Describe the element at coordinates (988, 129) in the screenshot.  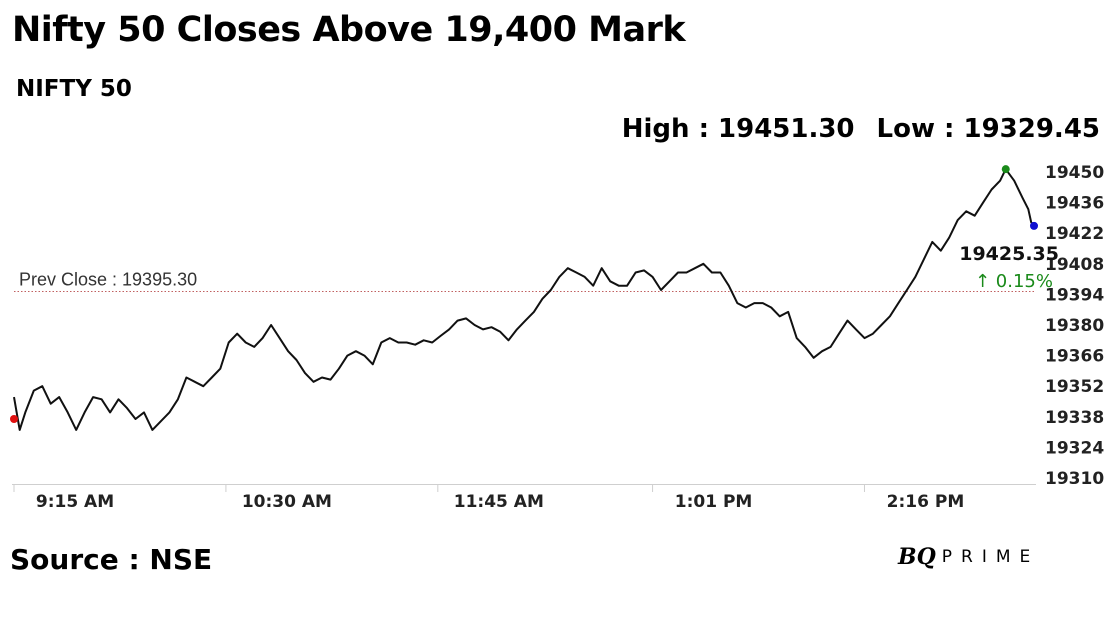
I see `day-low: Low : 19329.45` at that location.